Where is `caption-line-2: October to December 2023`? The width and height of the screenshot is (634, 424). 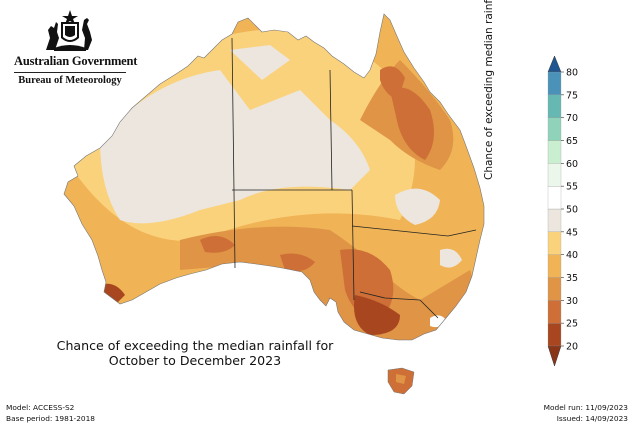 caption-line-2: October to December 2023 is located at coordinates (195, 360).